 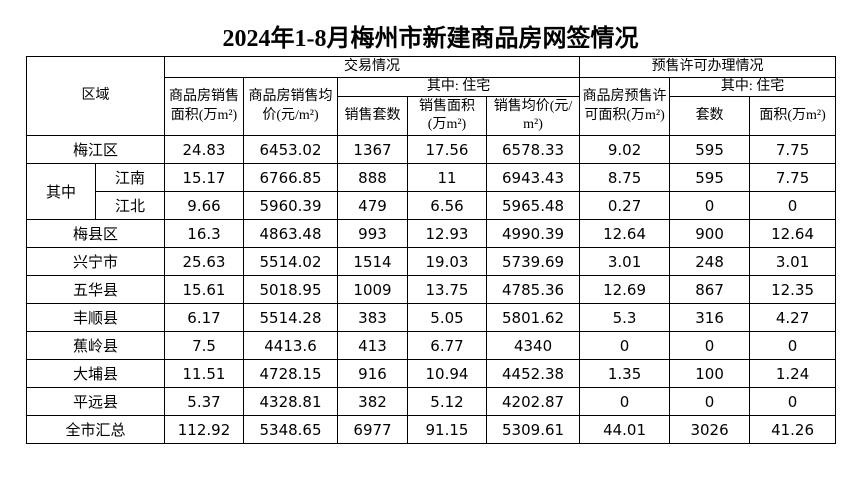 I want to click on cell: 4452.38, so click(x=533, y=374).